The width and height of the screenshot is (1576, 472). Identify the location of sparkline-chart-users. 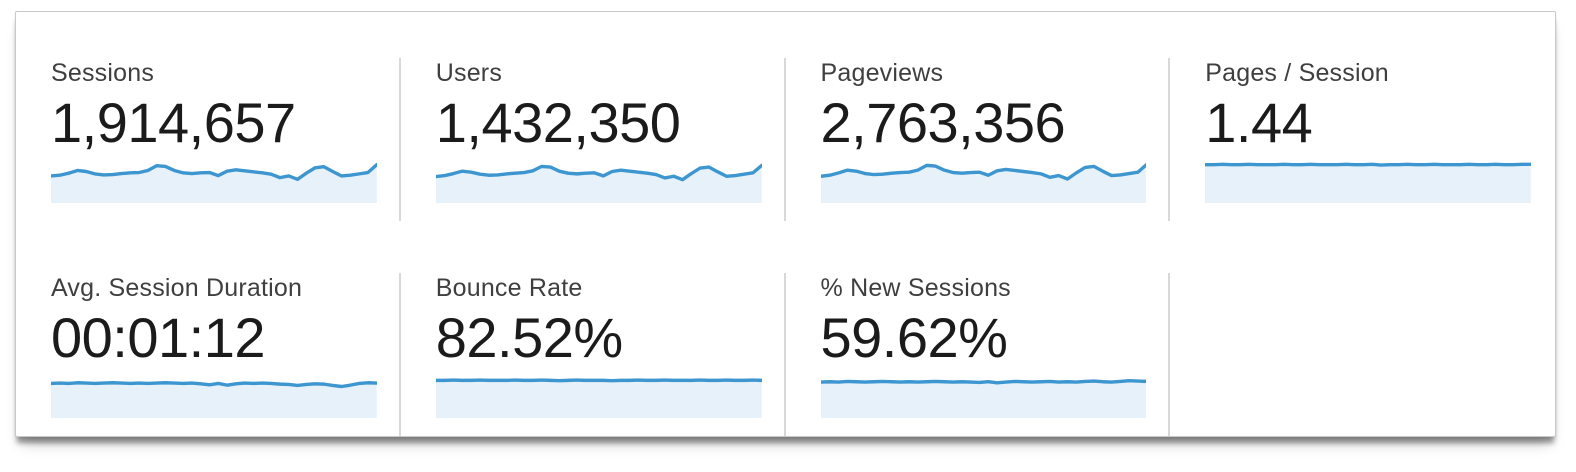
(598, 183).